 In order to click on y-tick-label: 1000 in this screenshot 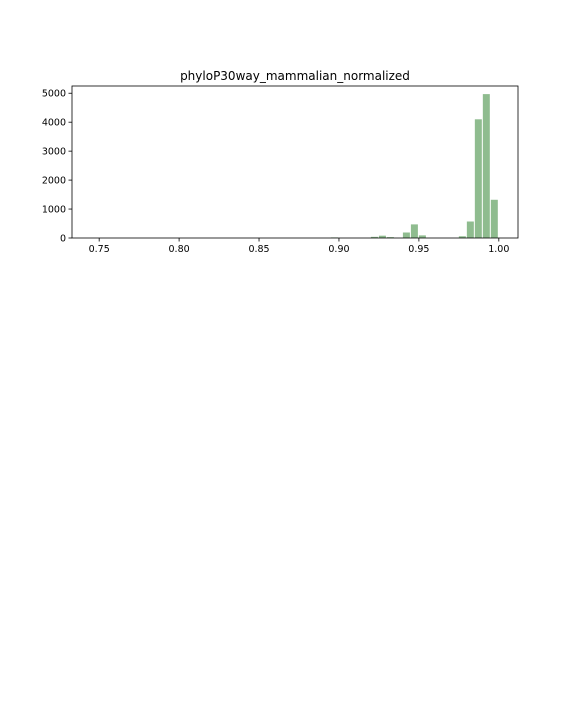, I will do `click(54, 210)`.